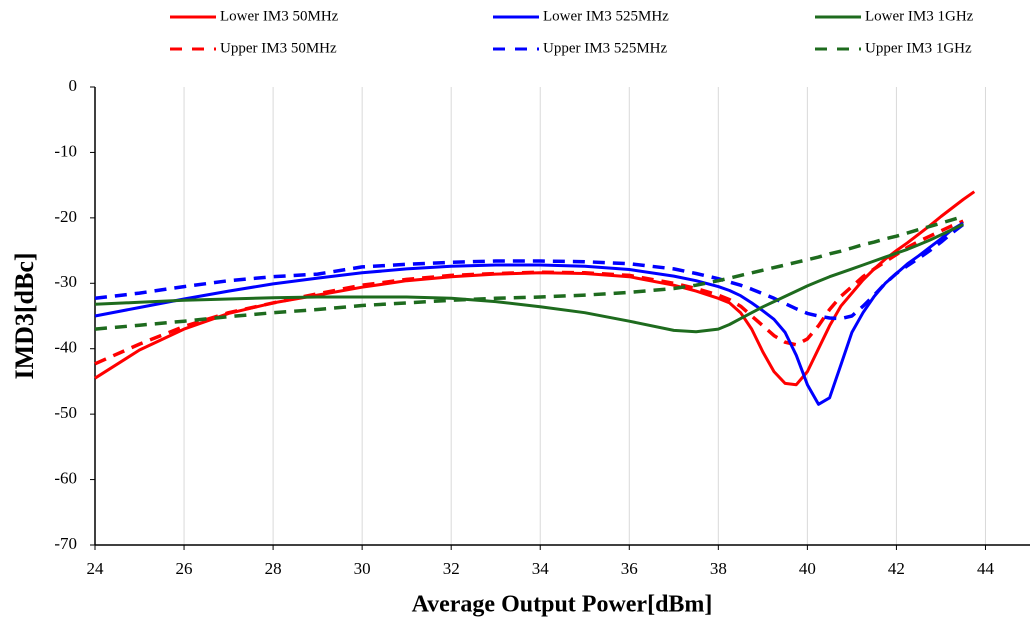 This screenshot has width=1031, height=624. I want to click on legend-label: Lower IM3 1GHz, so click(919, 16).